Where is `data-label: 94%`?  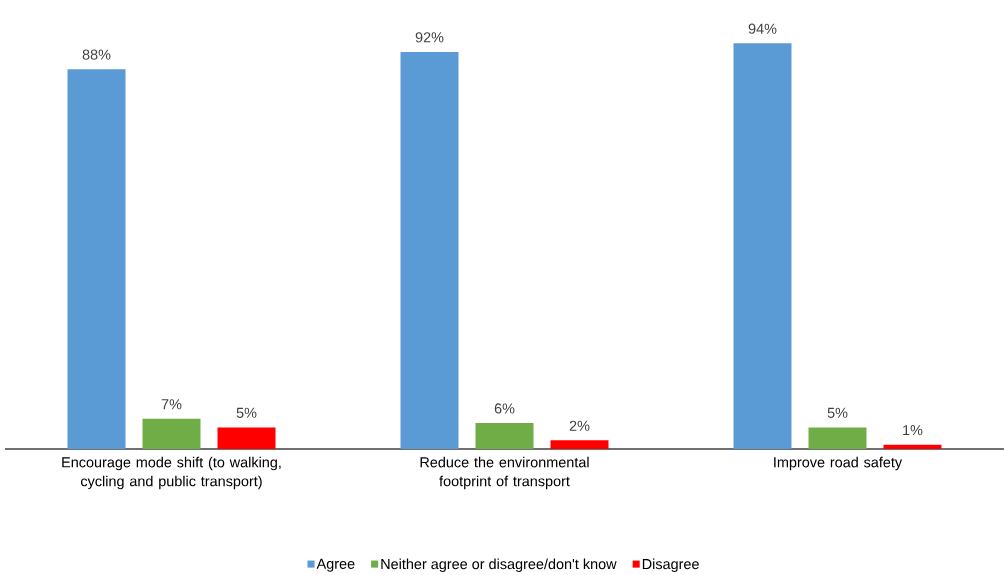
data-label: 94% is located at coordinates (762, 28).